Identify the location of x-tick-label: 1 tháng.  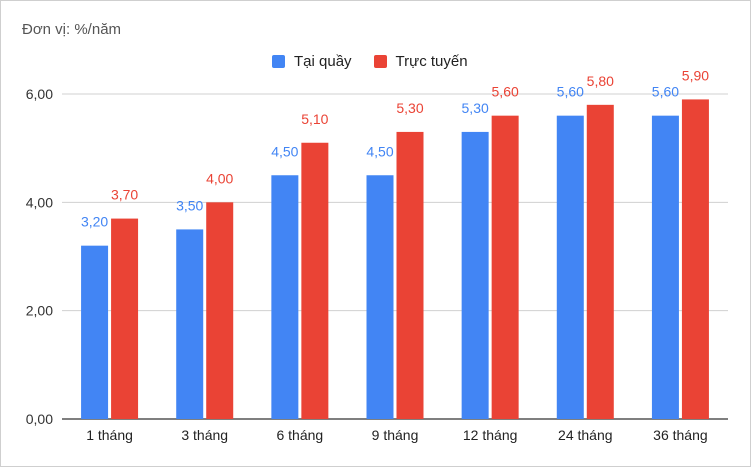
(109, 435).